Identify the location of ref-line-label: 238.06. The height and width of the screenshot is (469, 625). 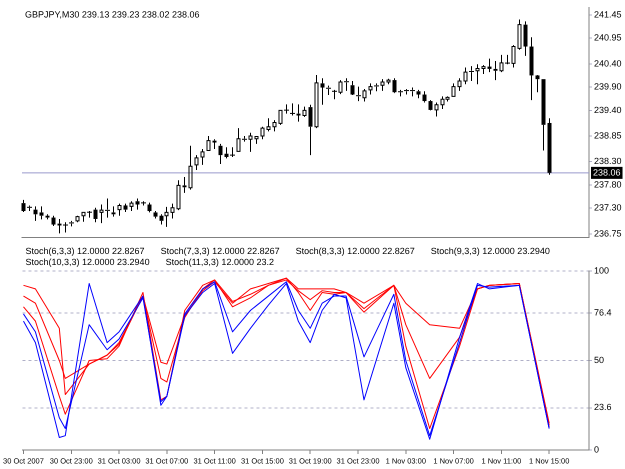
(607, 172).